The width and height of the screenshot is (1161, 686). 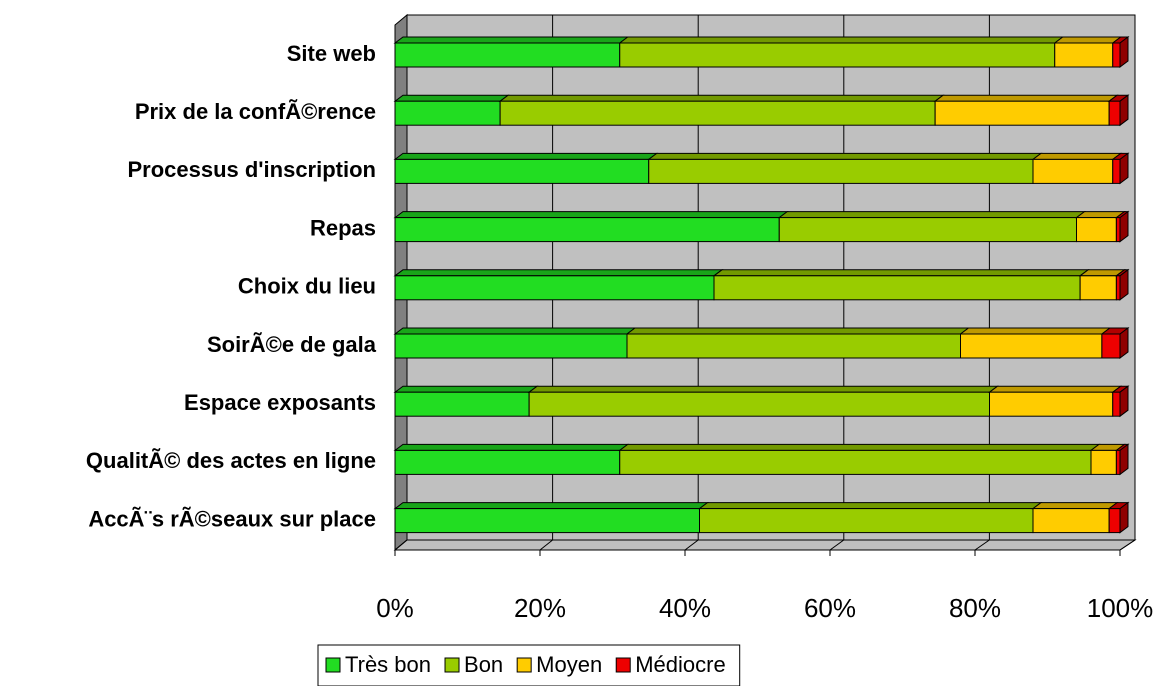 What do you see at coordinates (685, 608) in the screenshot?
I see `x-tick-label: 40%` at bounding box center [685, 608].